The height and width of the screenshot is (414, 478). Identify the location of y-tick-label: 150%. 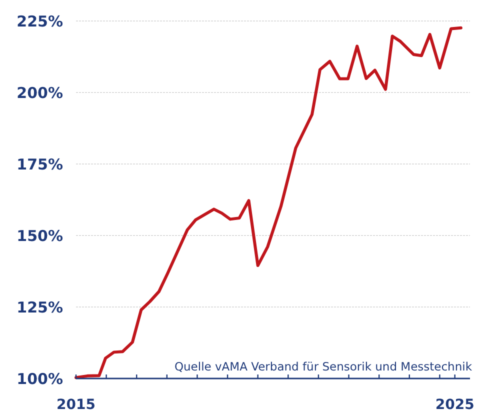
(39, 236).